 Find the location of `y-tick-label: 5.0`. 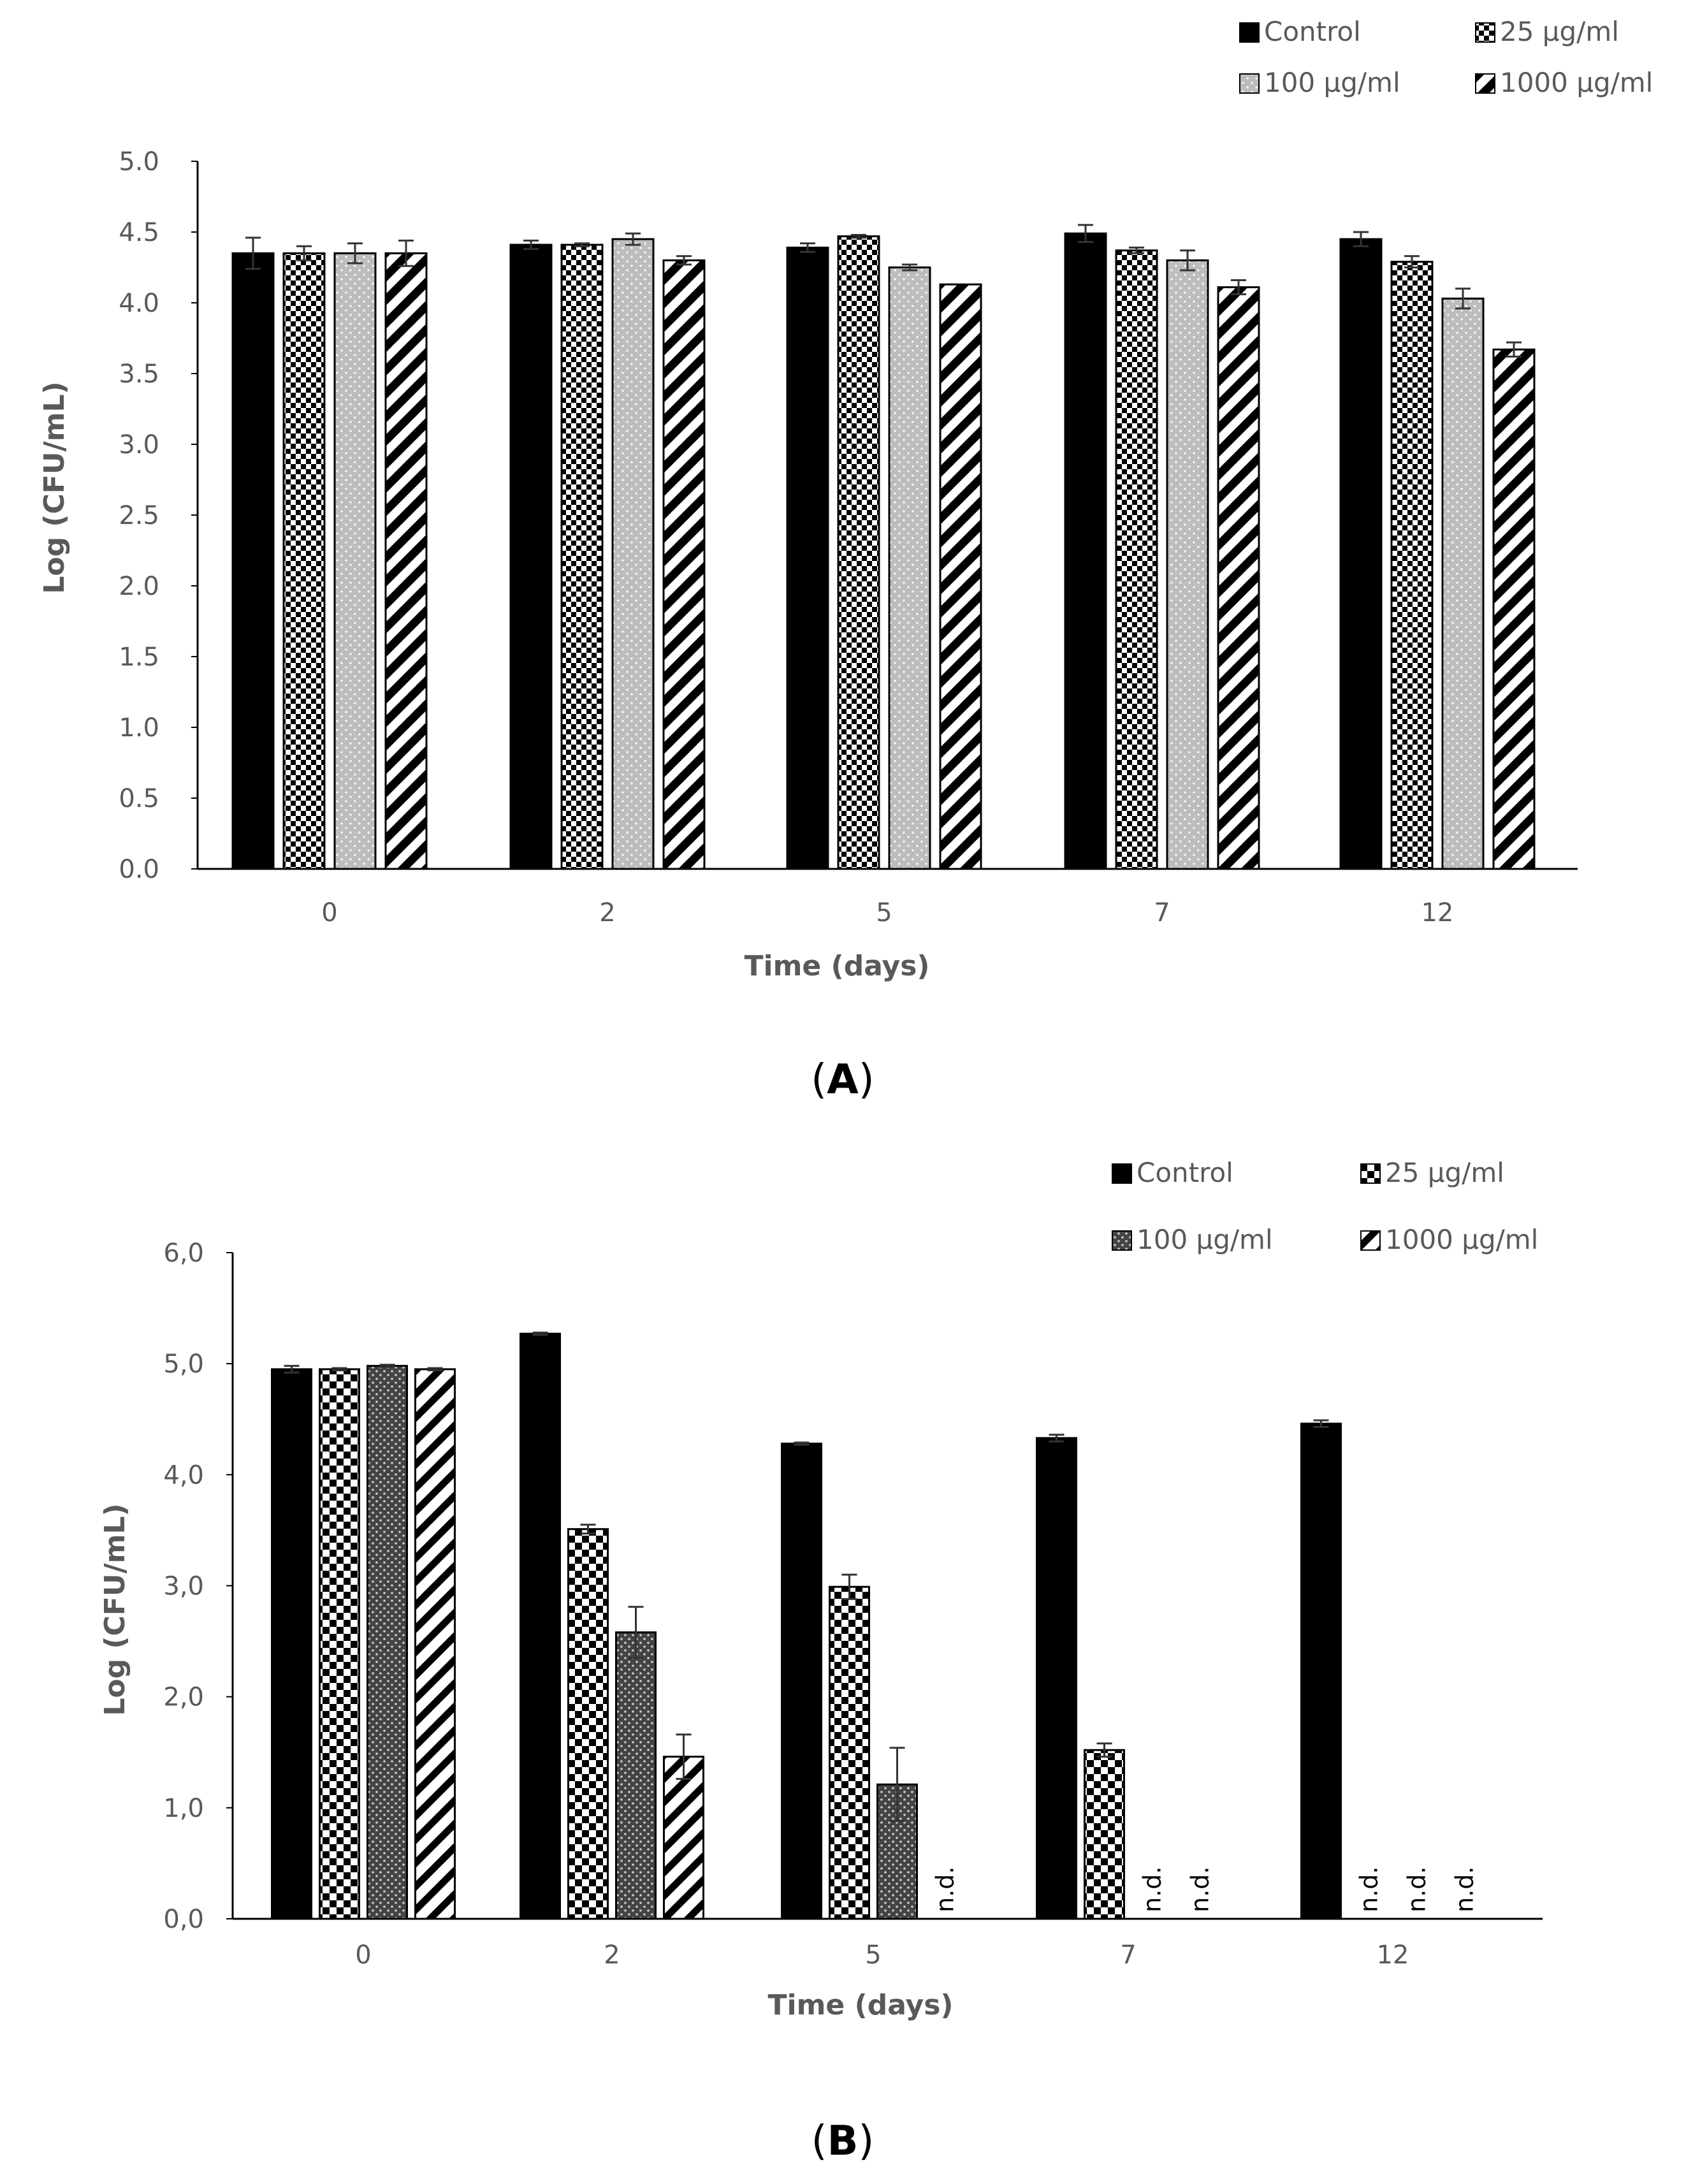

y-tick-label: 5.0 is located at coordinates (139, 162).